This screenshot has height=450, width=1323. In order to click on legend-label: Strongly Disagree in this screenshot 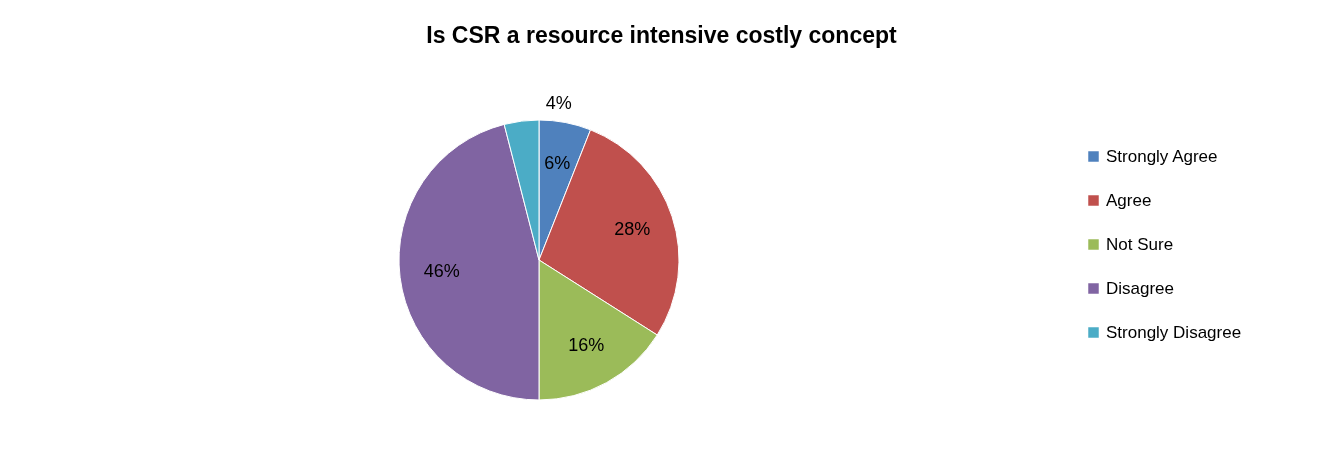, I will do `click(1174, 332)`.